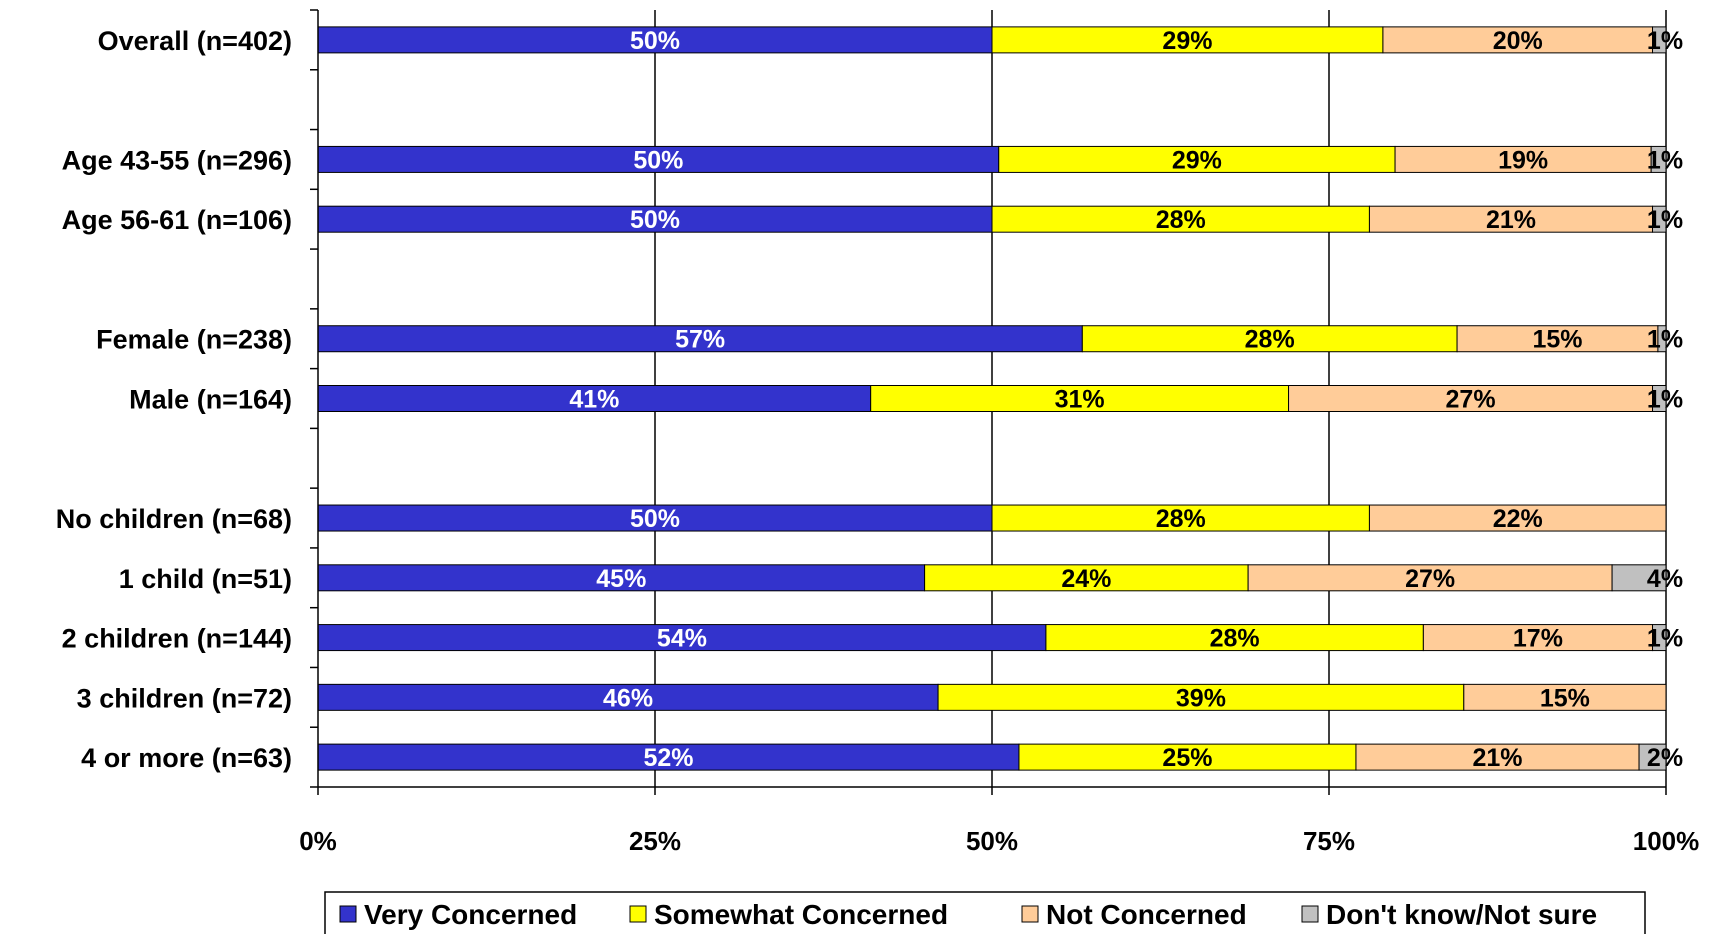  What do you see at coordinates (177, 160) in the screenshot?
I see `category-label: Age 43-55 (n=296)` at bounding box center [177, 160].